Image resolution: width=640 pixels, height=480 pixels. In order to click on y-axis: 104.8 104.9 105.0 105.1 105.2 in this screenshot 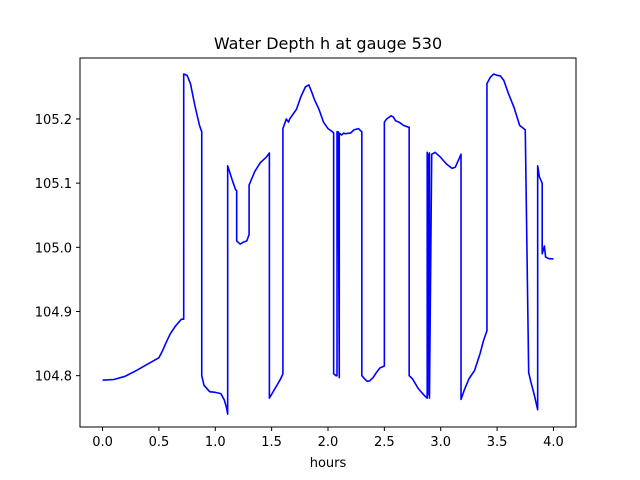, I will do `click(57, 249)`.